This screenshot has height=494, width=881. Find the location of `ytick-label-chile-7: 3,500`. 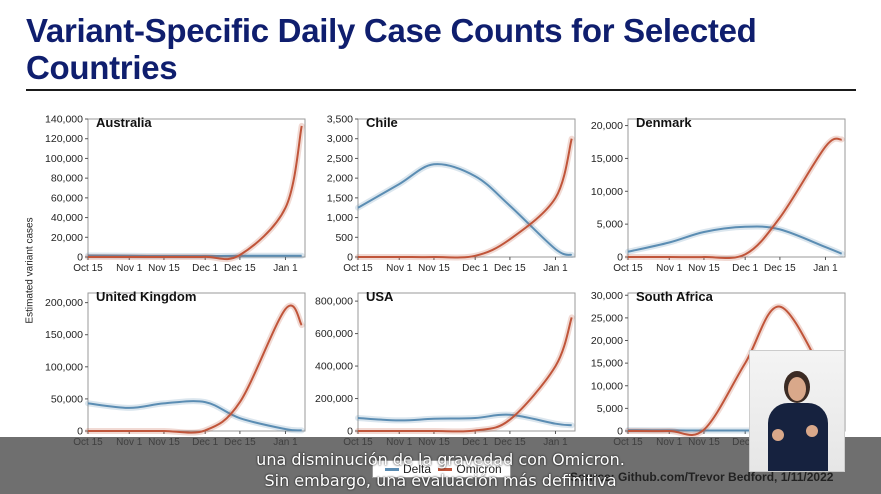

ytick-label-chile-7: 3,500 is located at coordinates (340, 120).